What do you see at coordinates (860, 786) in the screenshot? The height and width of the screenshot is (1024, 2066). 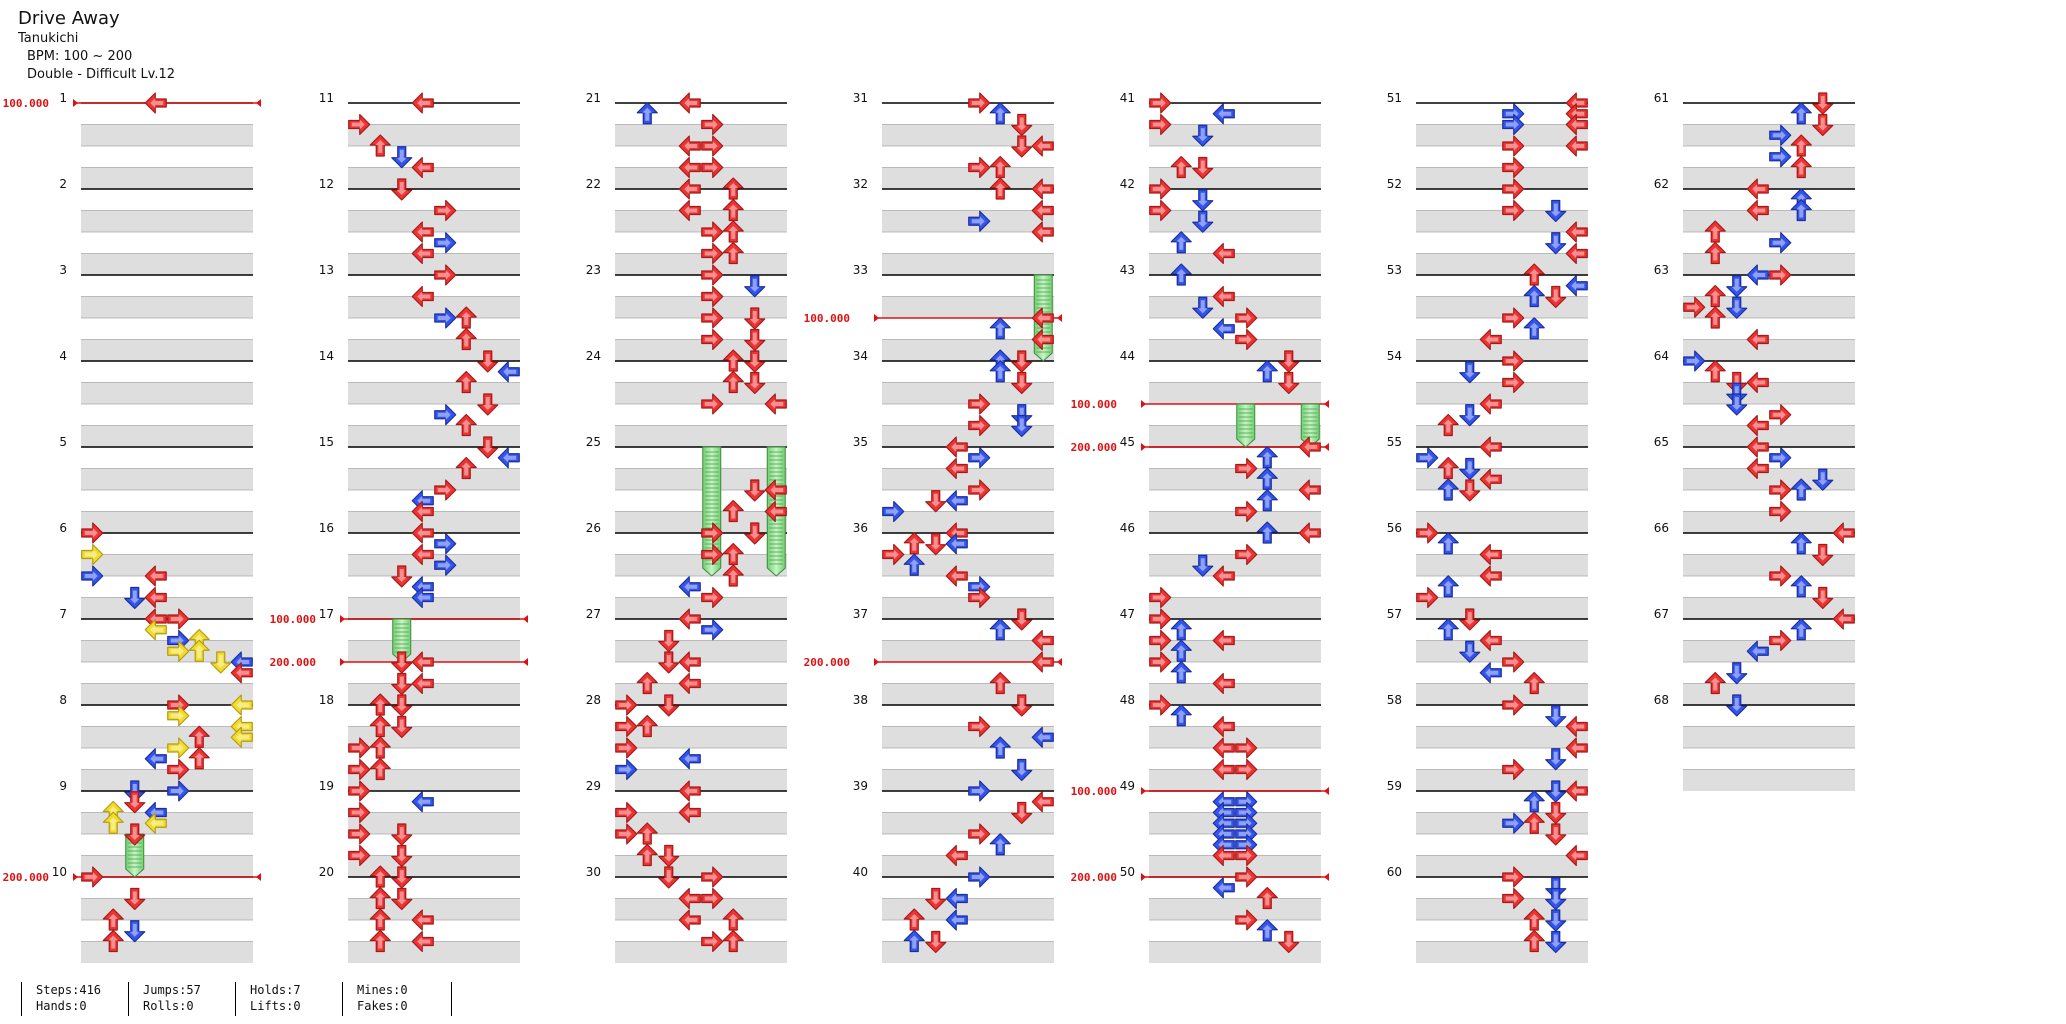 I see `measure-number: 39` at bounding box center [860, 786].